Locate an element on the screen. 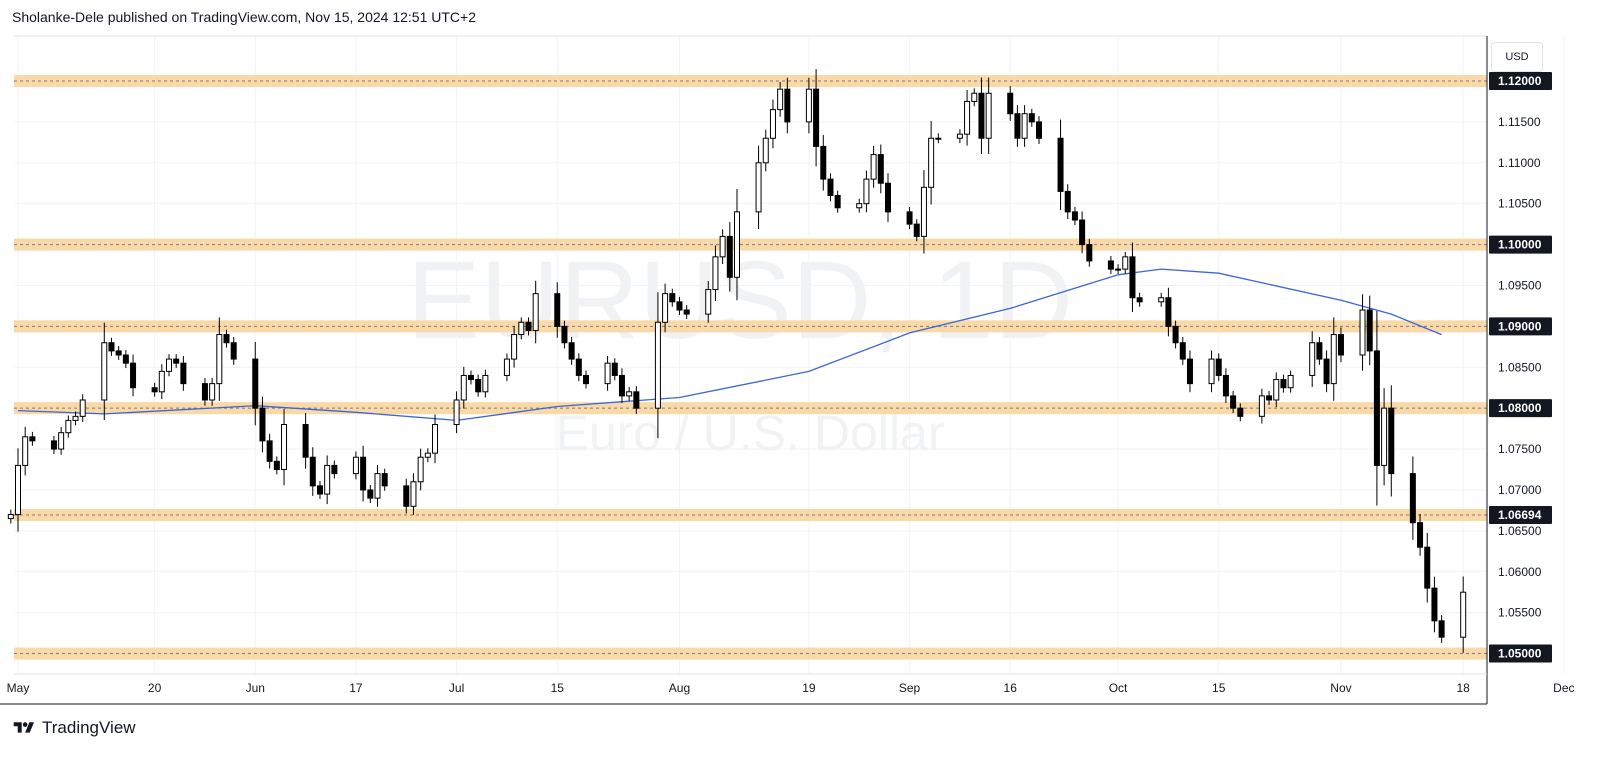  time-tick-label: 15 is located at coordinates (1219, 688).